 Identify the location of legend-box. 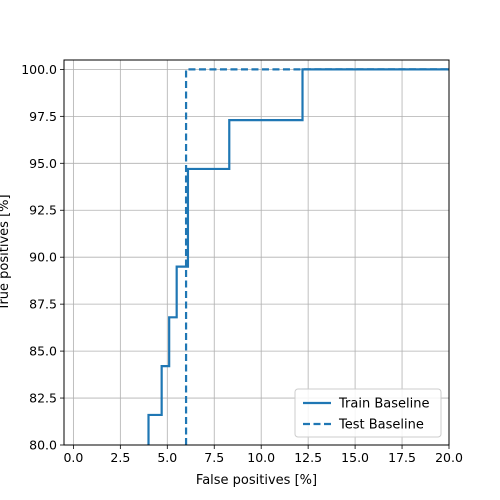
(368, 413).